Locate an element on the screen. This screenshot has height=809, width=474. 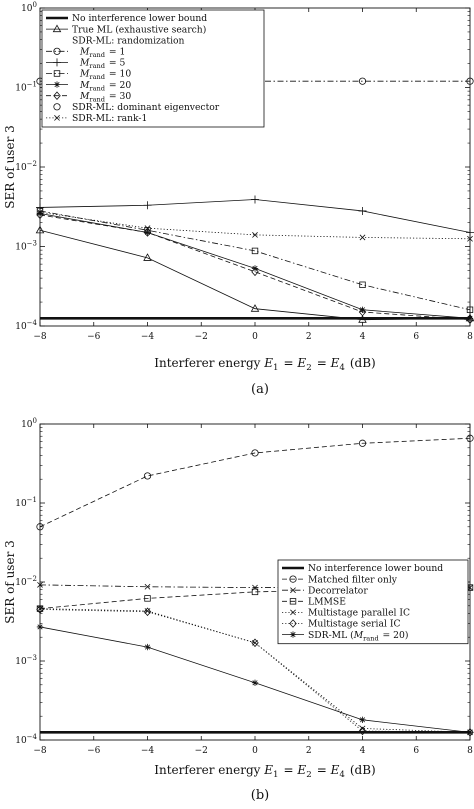
legend-label: Mrand = 20 is located at coordinates (105, 86).